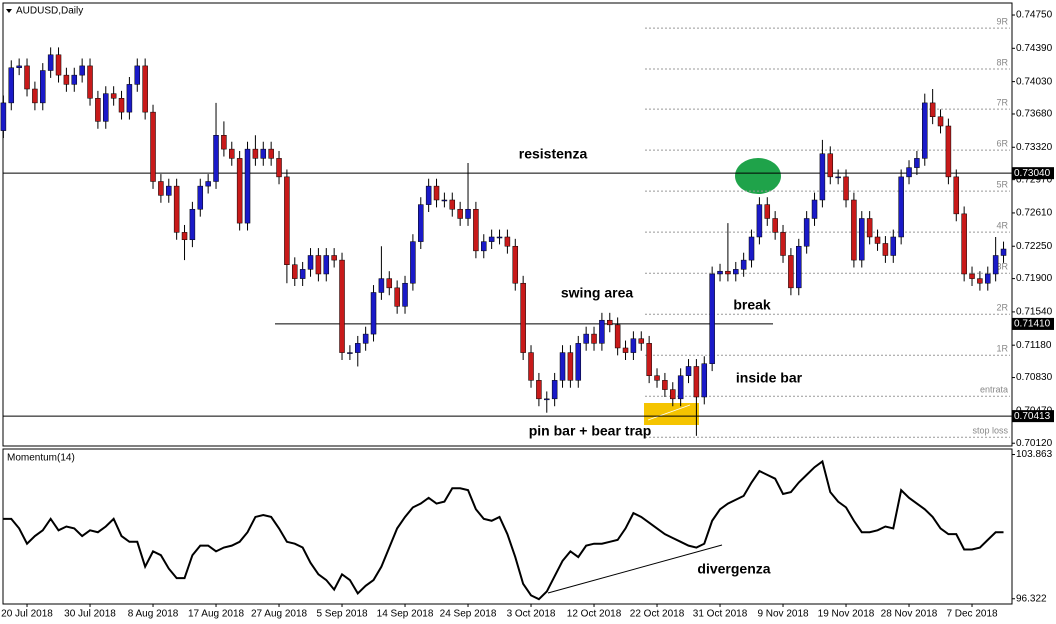 This screenshot has height=624, width=1056. Describe the element at coordinates (657, 614) in the screenshot. I see `x-tick-label: 22 Oct 2018` at that location.